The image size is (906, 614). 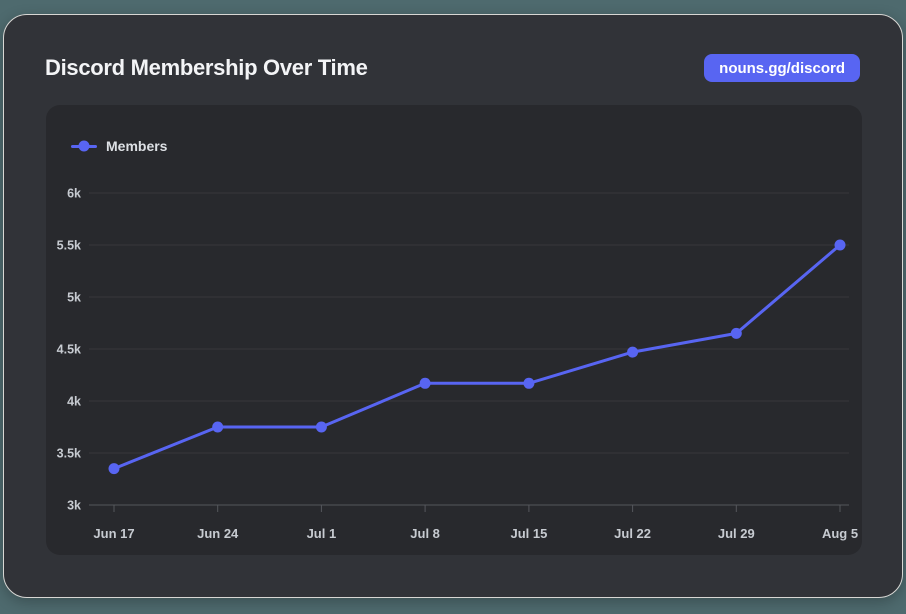 I want to click on y-tick-label: 5.5k, so click(x=69, y=246).